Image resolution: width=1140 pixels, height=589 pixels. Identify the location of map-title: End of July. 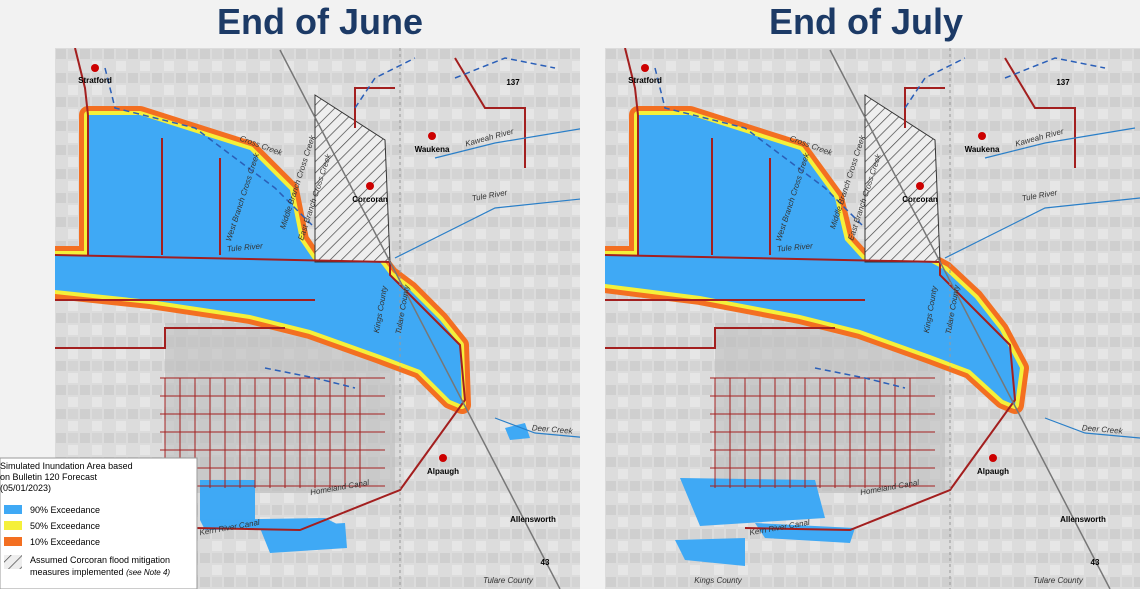
(866, 21).